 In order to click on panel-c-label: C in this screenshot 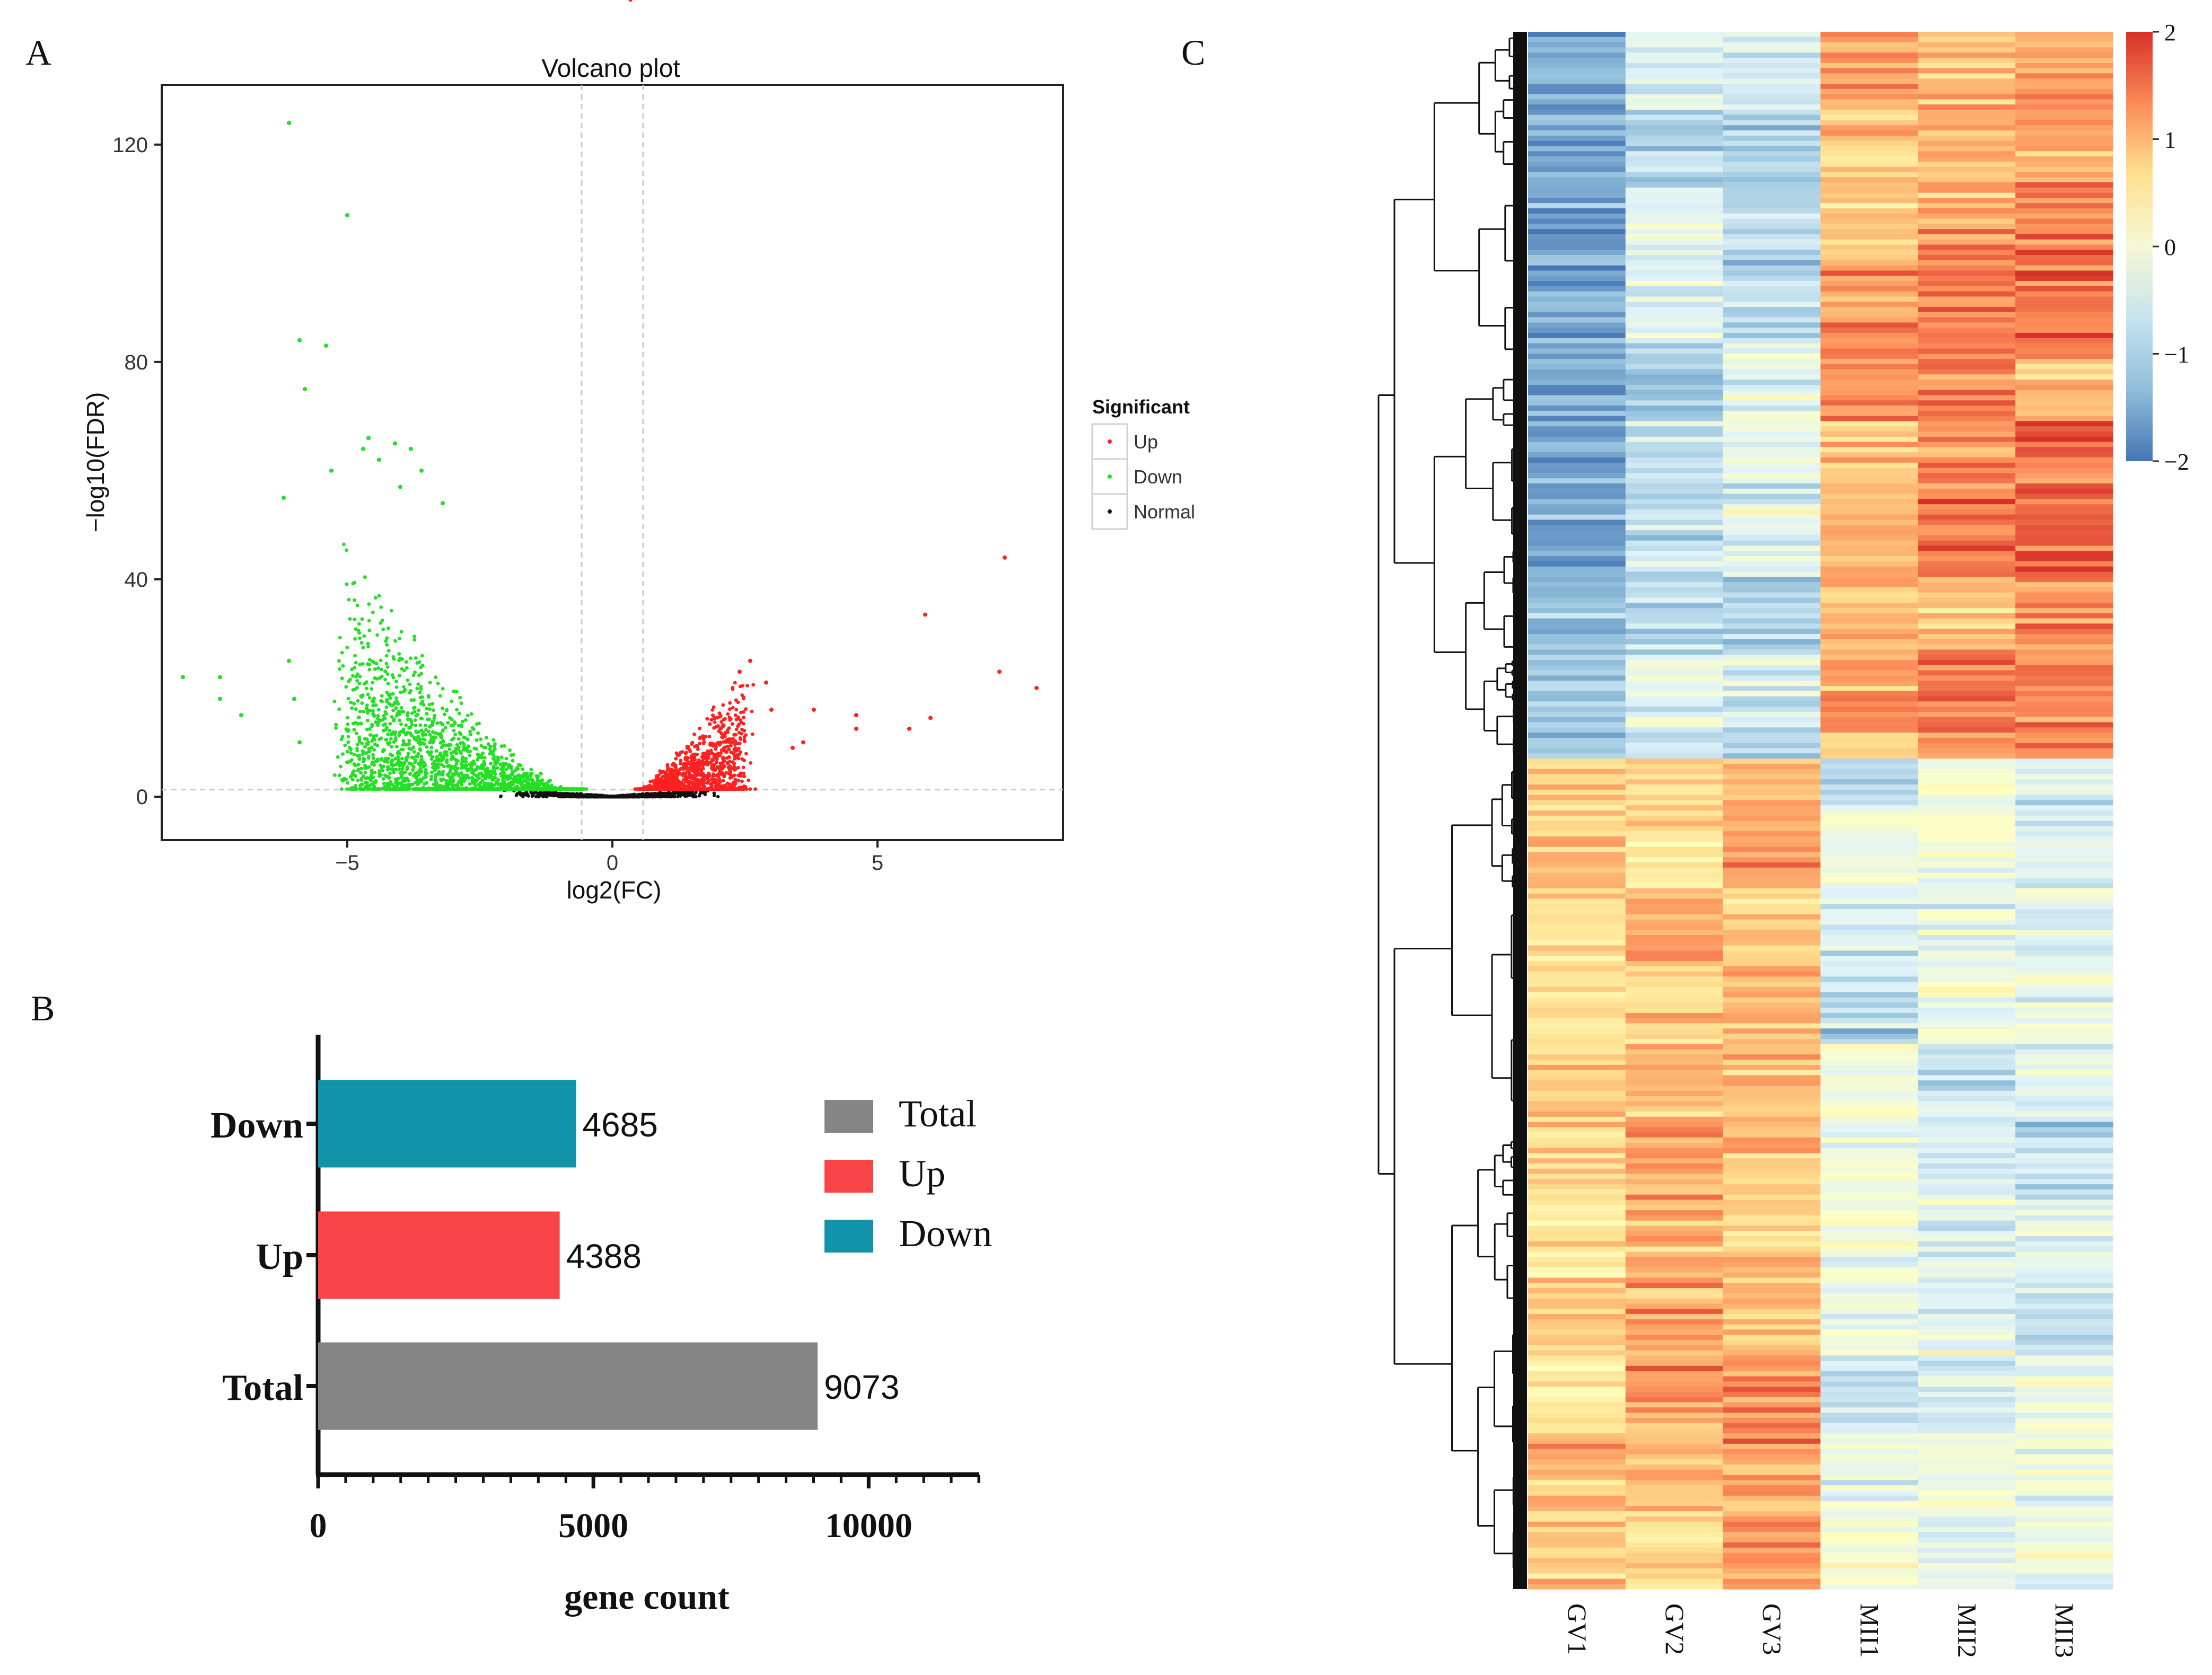, I will do `click(1193, 52)`.